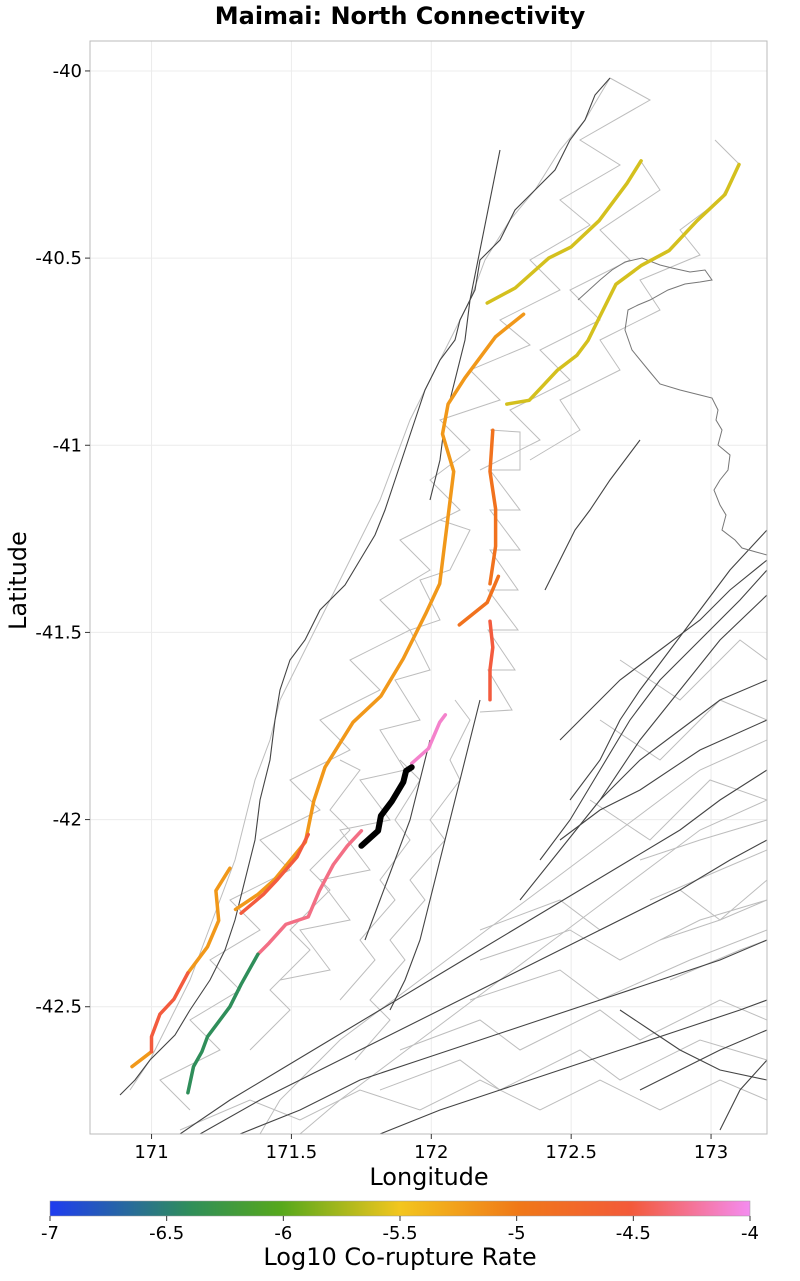 The height and width of the screenshot is (1281, 800). Describe the element at coordinates (67, 820) in the screenshot. I see `y-tick-label: -42` at that location.